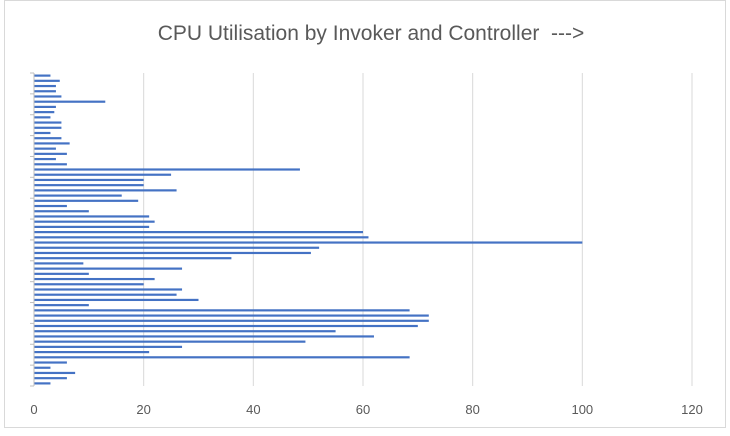  Describe the element at coordinates (692, 409) in the screenshot. I see `x-tick-label: 120` at that location.